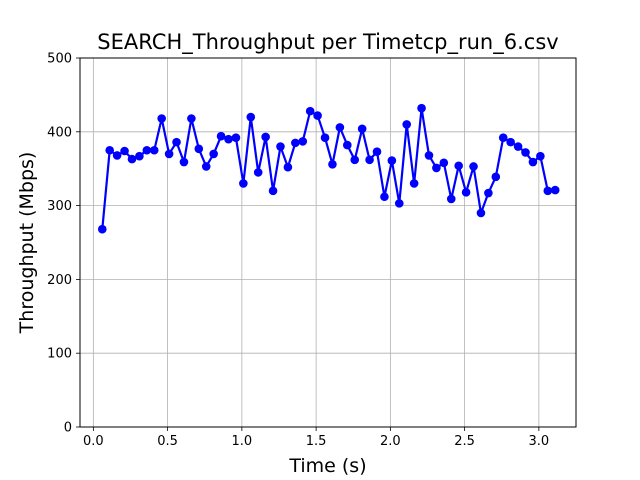  I want to click on x-tick-label: 0.5, so click(167, 441).